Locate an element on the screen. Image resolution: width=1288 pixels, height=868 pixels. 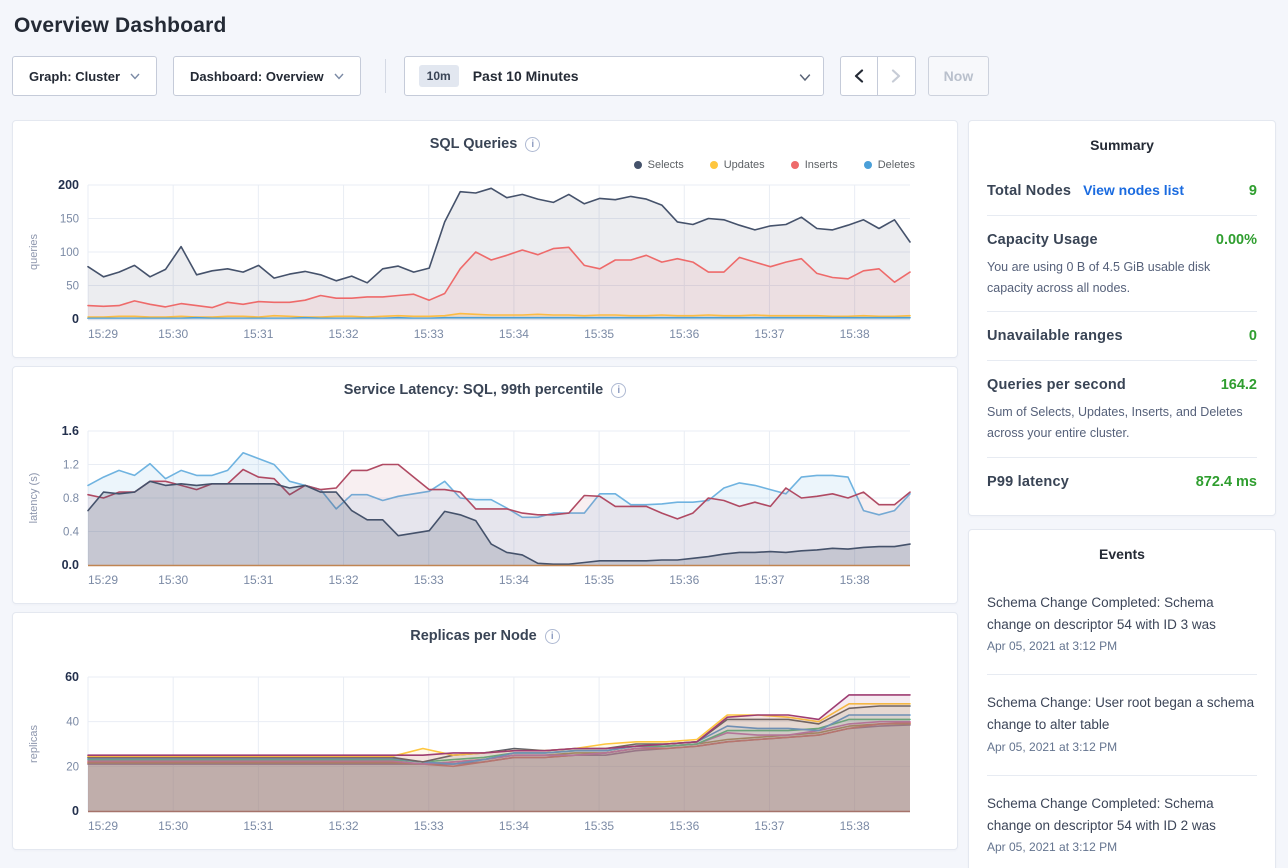
svg-text: latency (s) is located at coordinates (34, 498).